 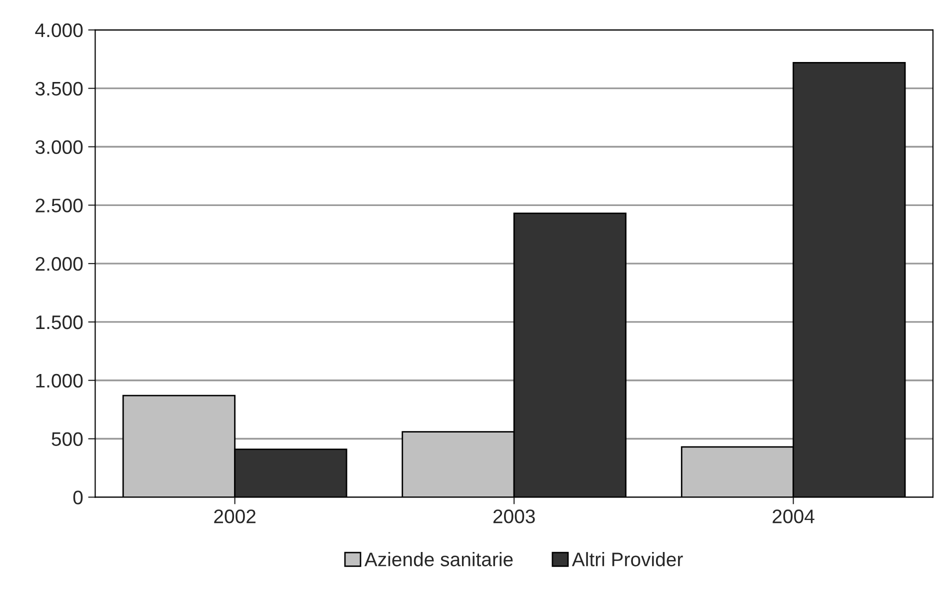 What do you see at coordinates (59, 30) in the screenshot?
I see `y-tick-label: 4.000` at bounding box center [59, 30].